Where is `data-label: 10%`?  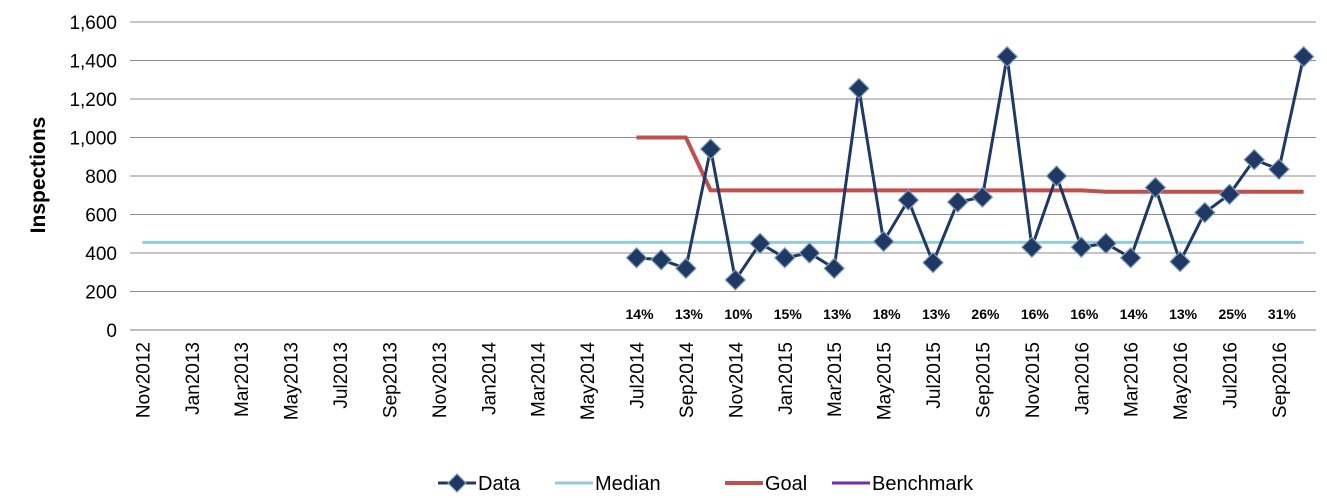 data-label: 10% is located at coordinates (738, 314).